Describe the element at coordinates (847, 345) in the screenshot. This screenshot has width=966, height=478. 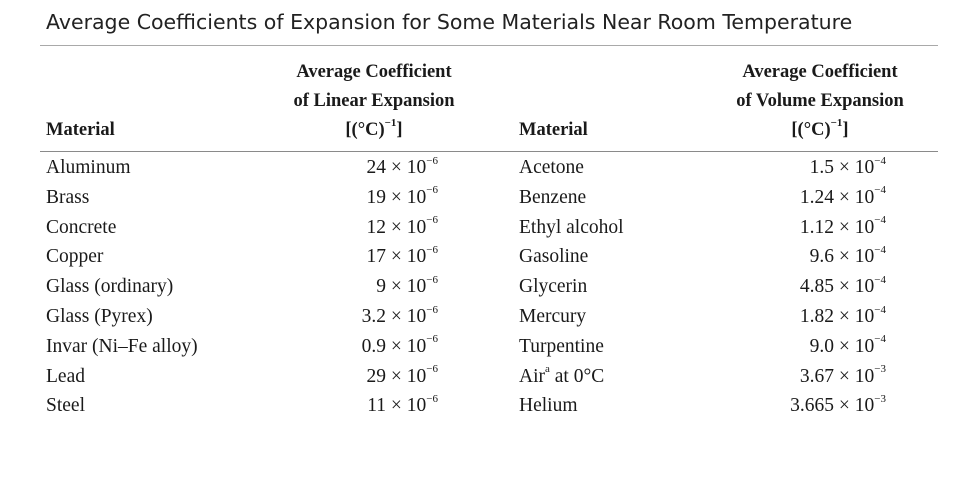
I see `volume-coefficient: 9.0 × 10⁻⁴` at that location.